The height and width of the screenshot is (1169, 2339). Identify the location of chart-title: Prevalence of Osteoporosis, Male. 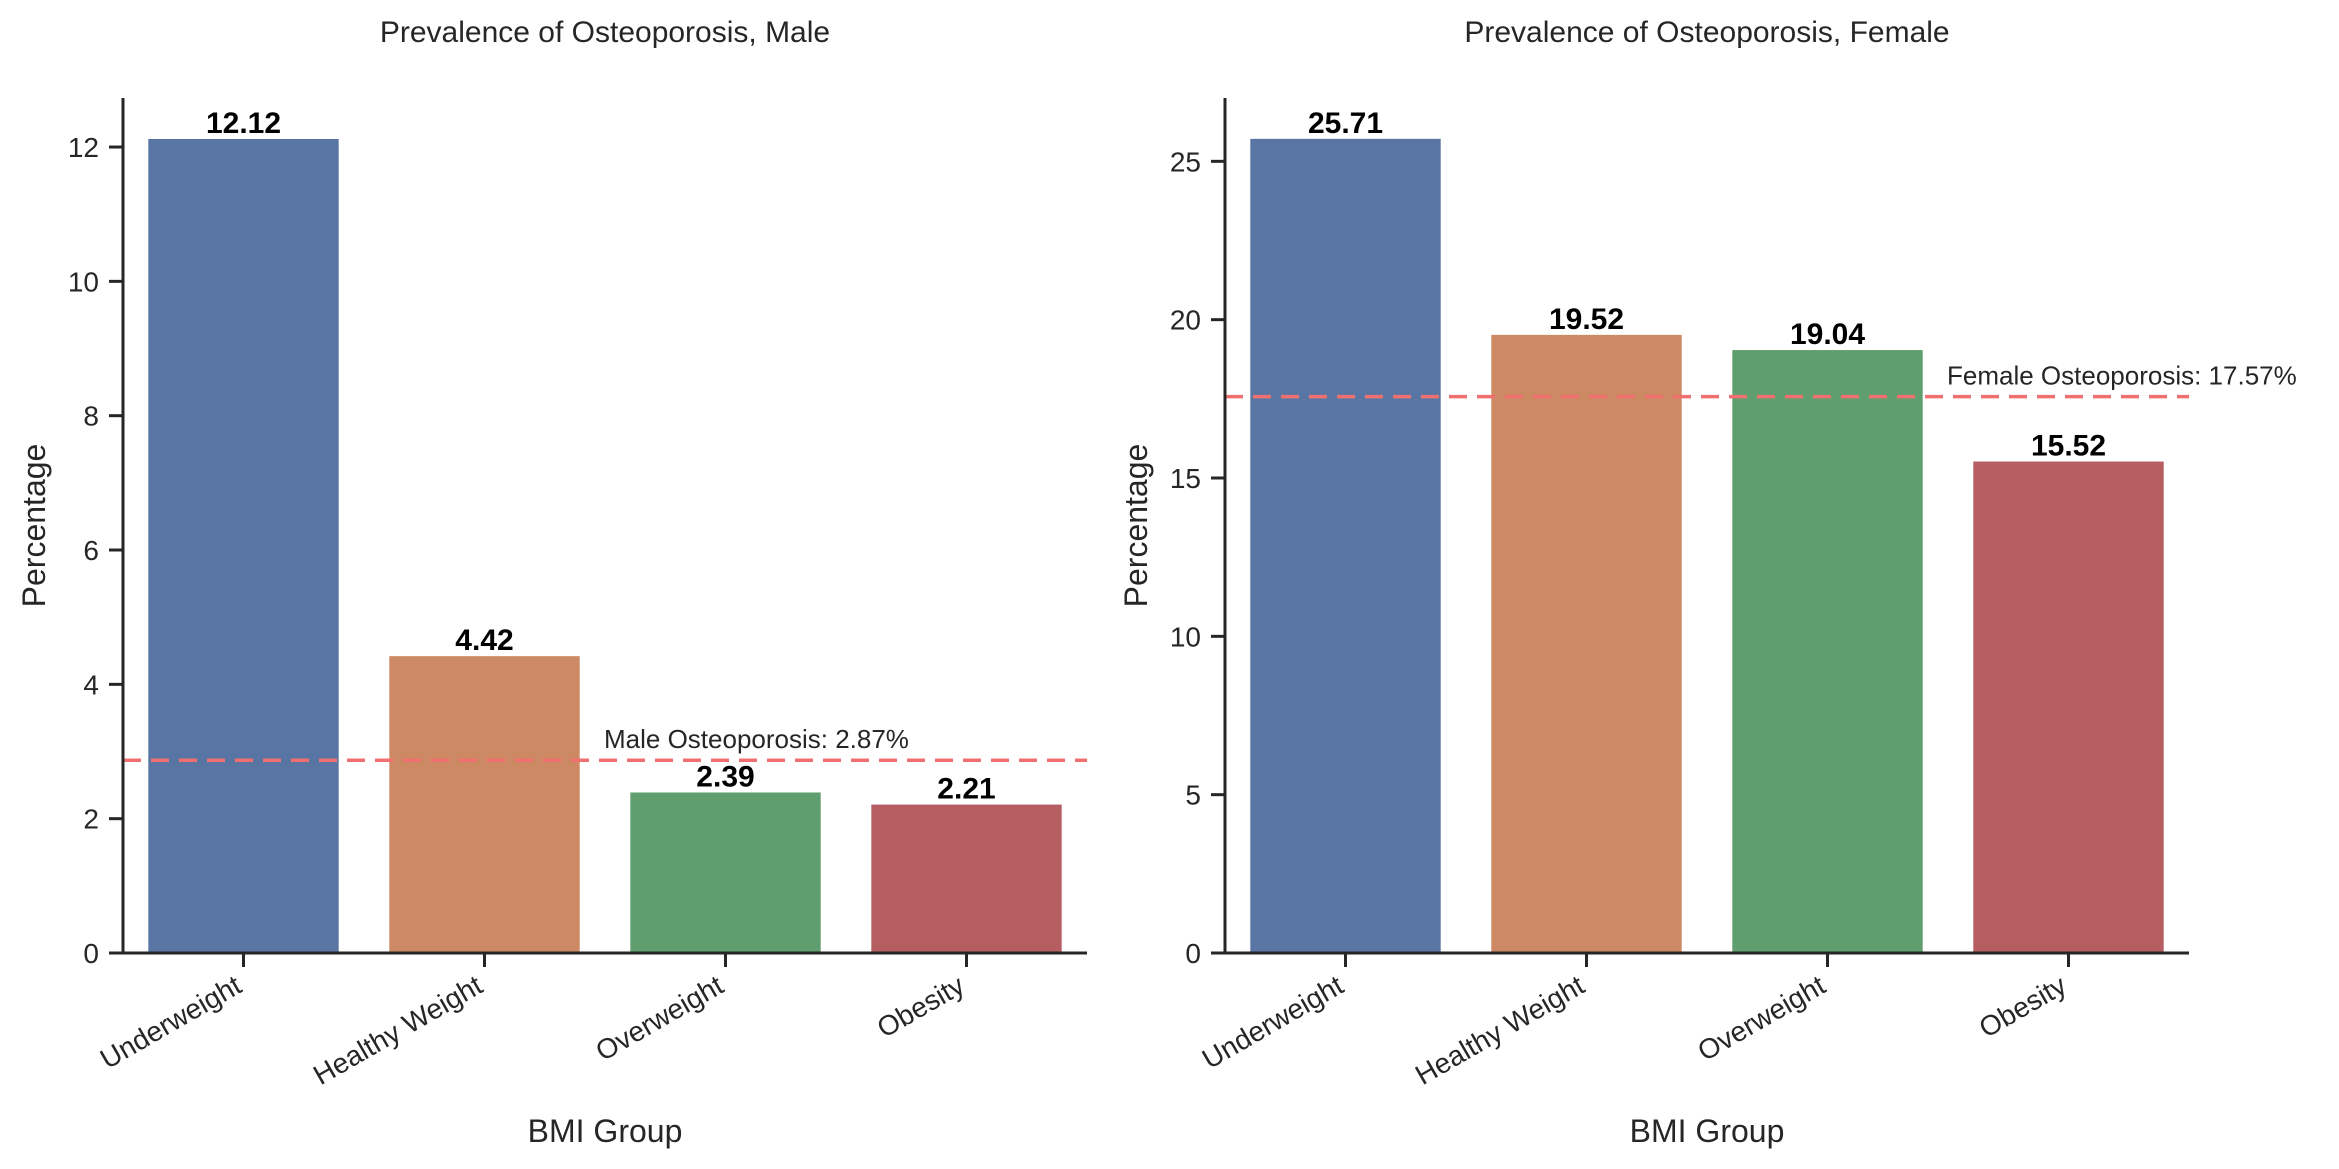
(605, 32).